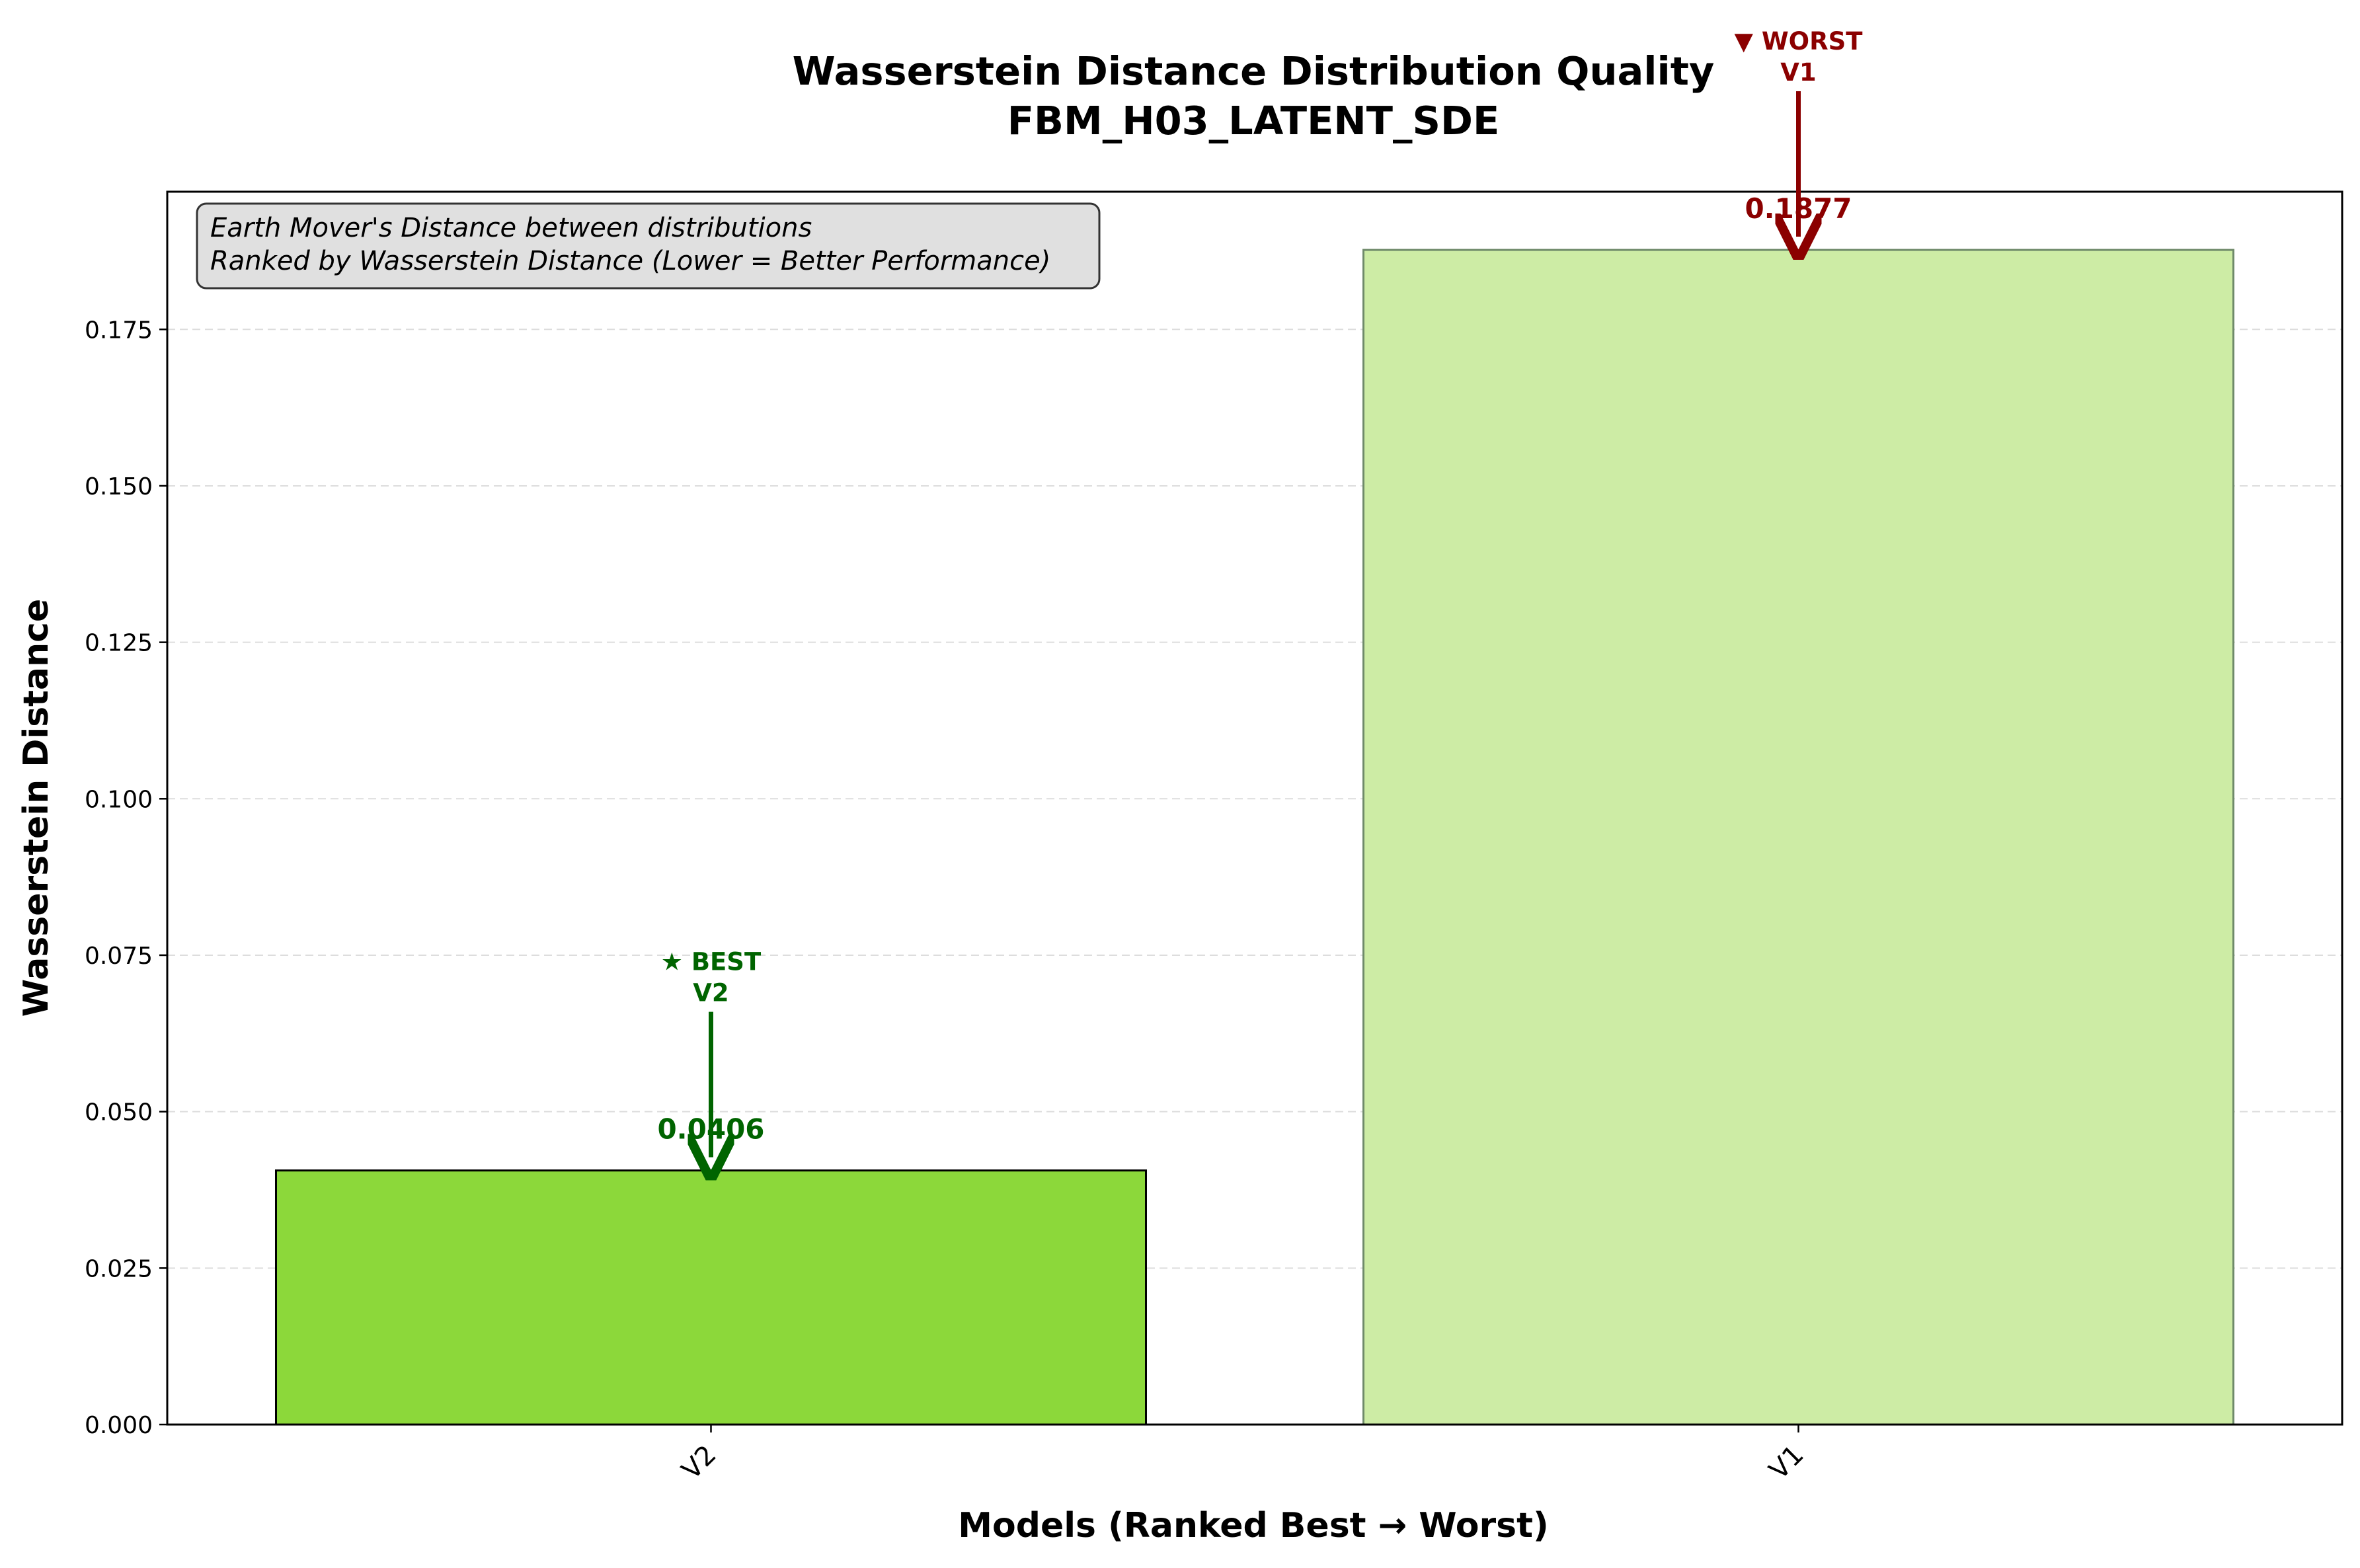 This screenshot has width=2360, height=1568. Describe the element at coordinates (119, 1268) in the screenshot. I see `y-tick-label: 0.025` at that location.